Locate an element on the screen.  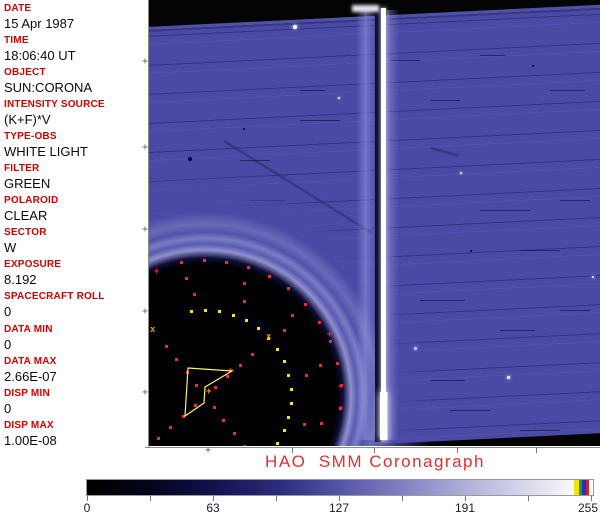
bottom-axis-plus: + is located at coordinates (208, 450).